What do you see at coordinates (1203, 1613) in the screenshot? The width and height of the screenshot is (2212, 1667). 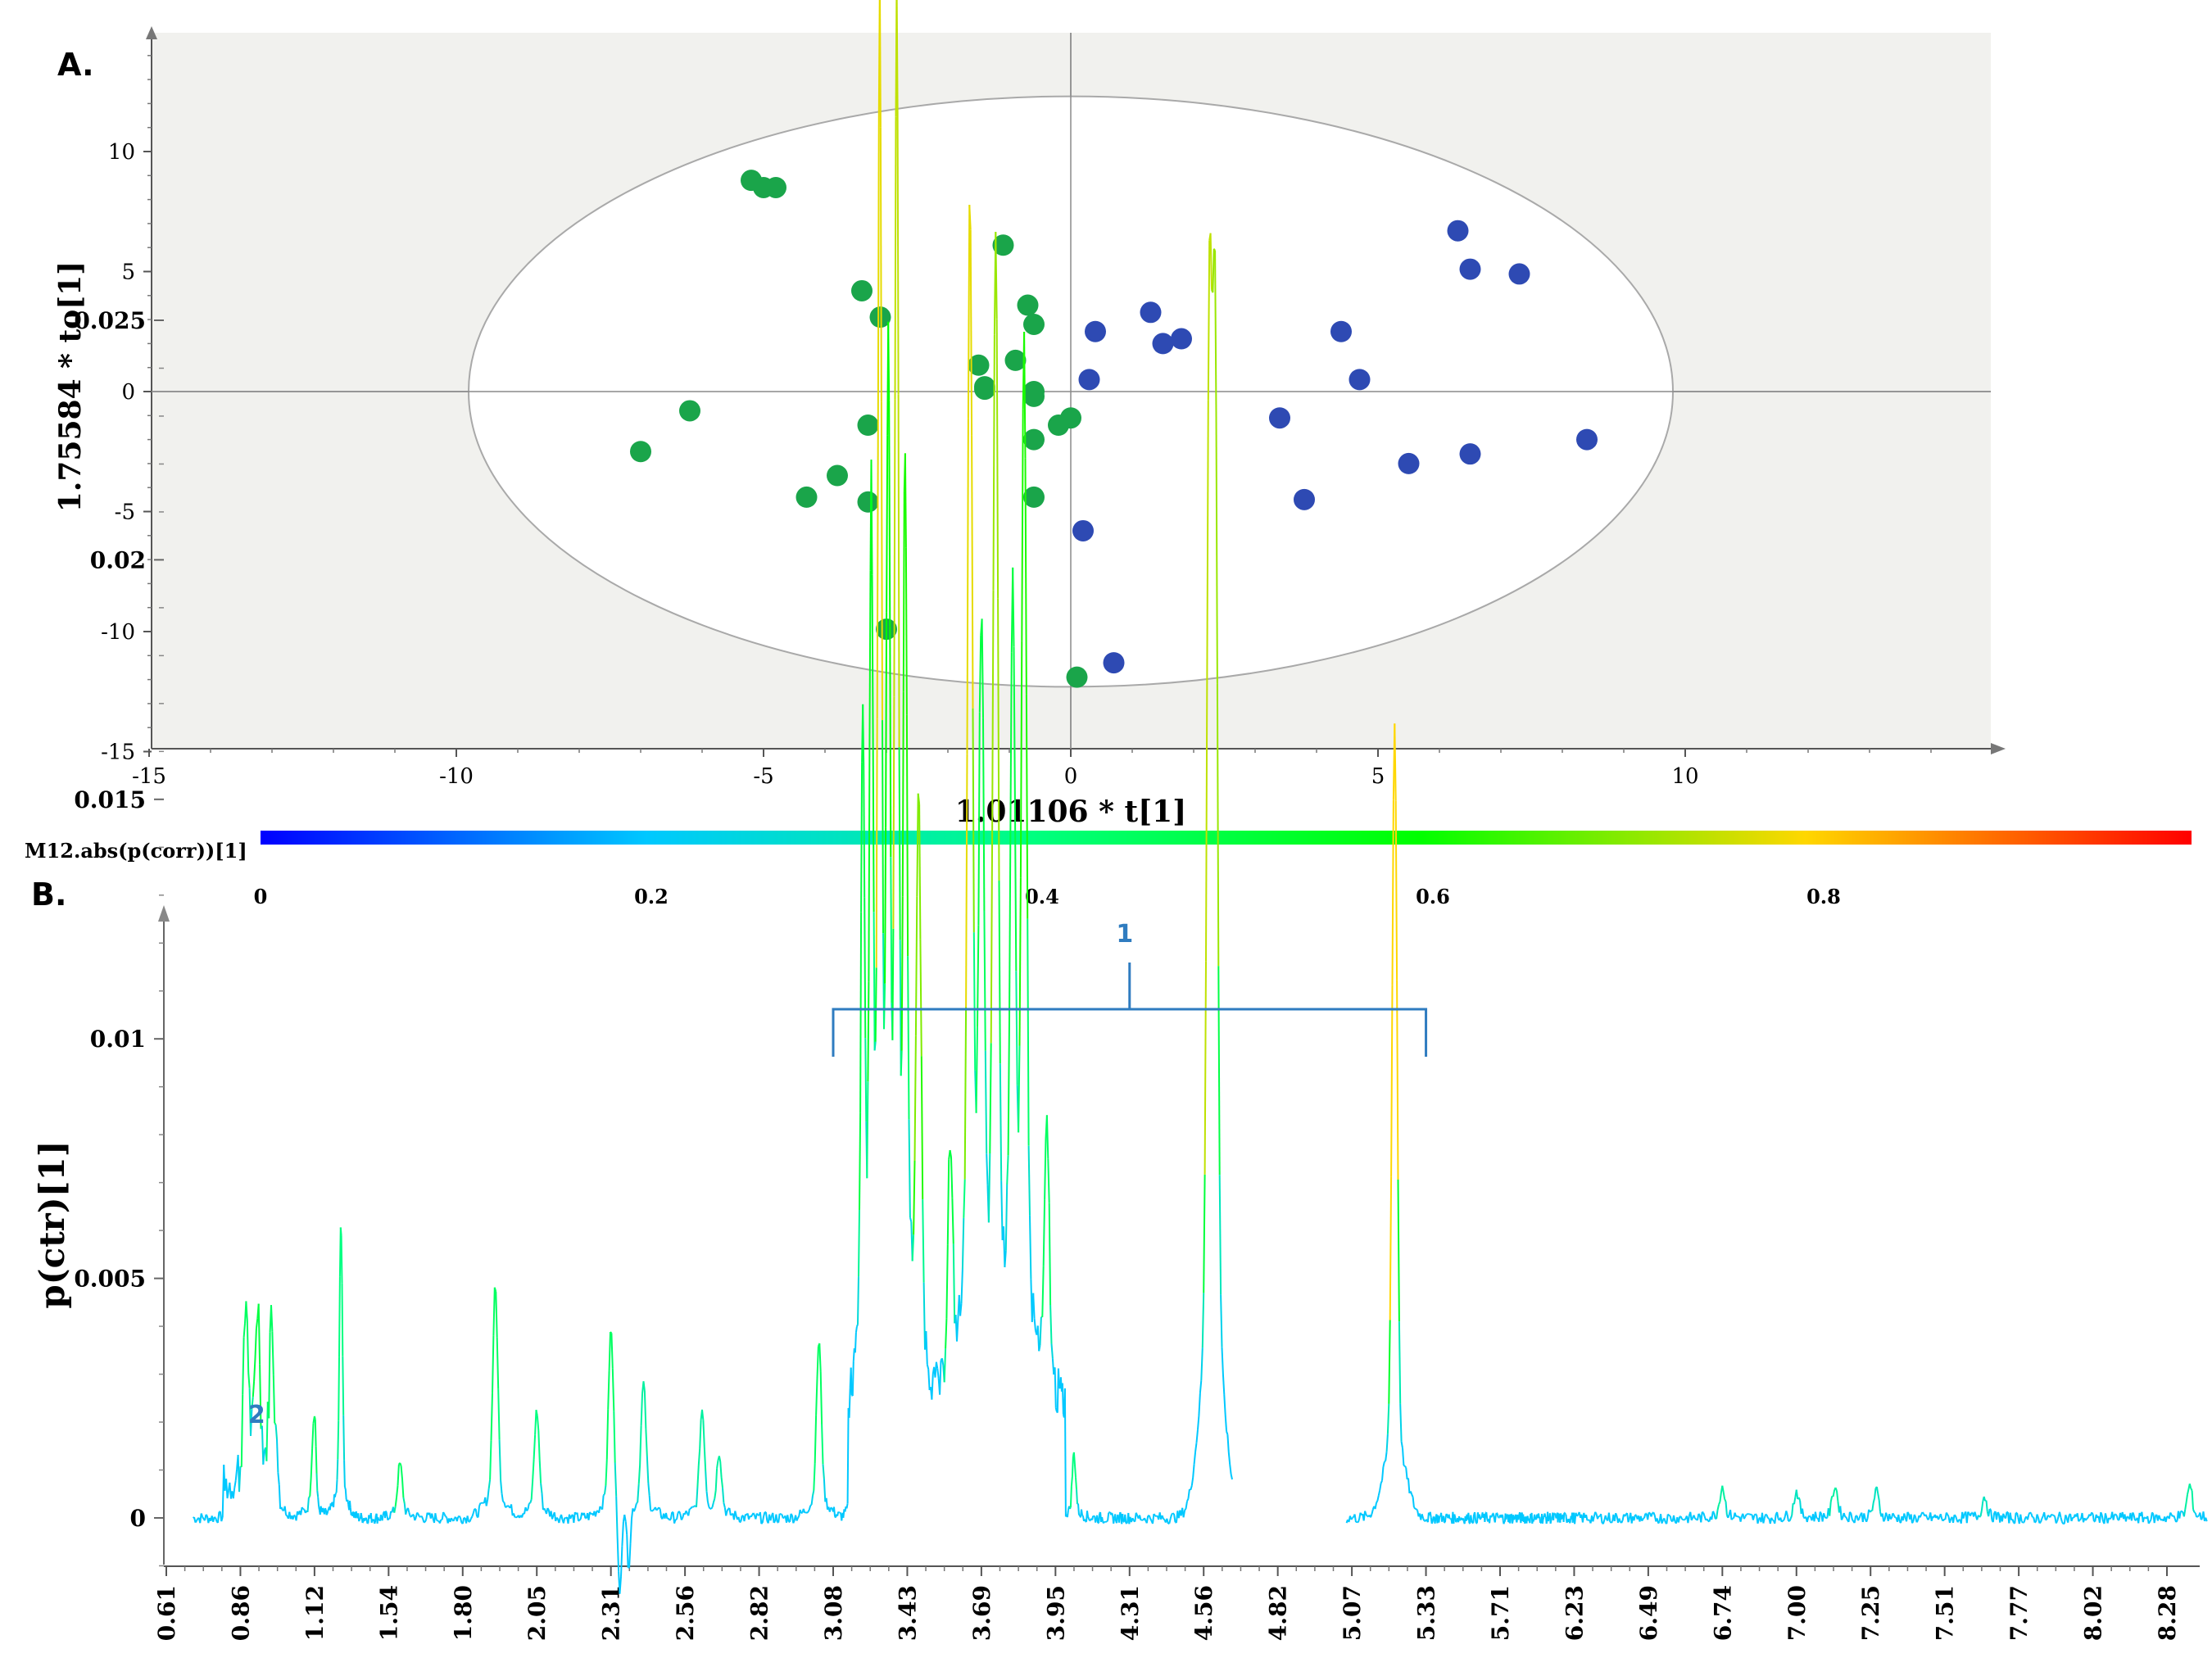 I see `spectrum-x-tick-label: 4.56` at bounding box center [1203, 1613].